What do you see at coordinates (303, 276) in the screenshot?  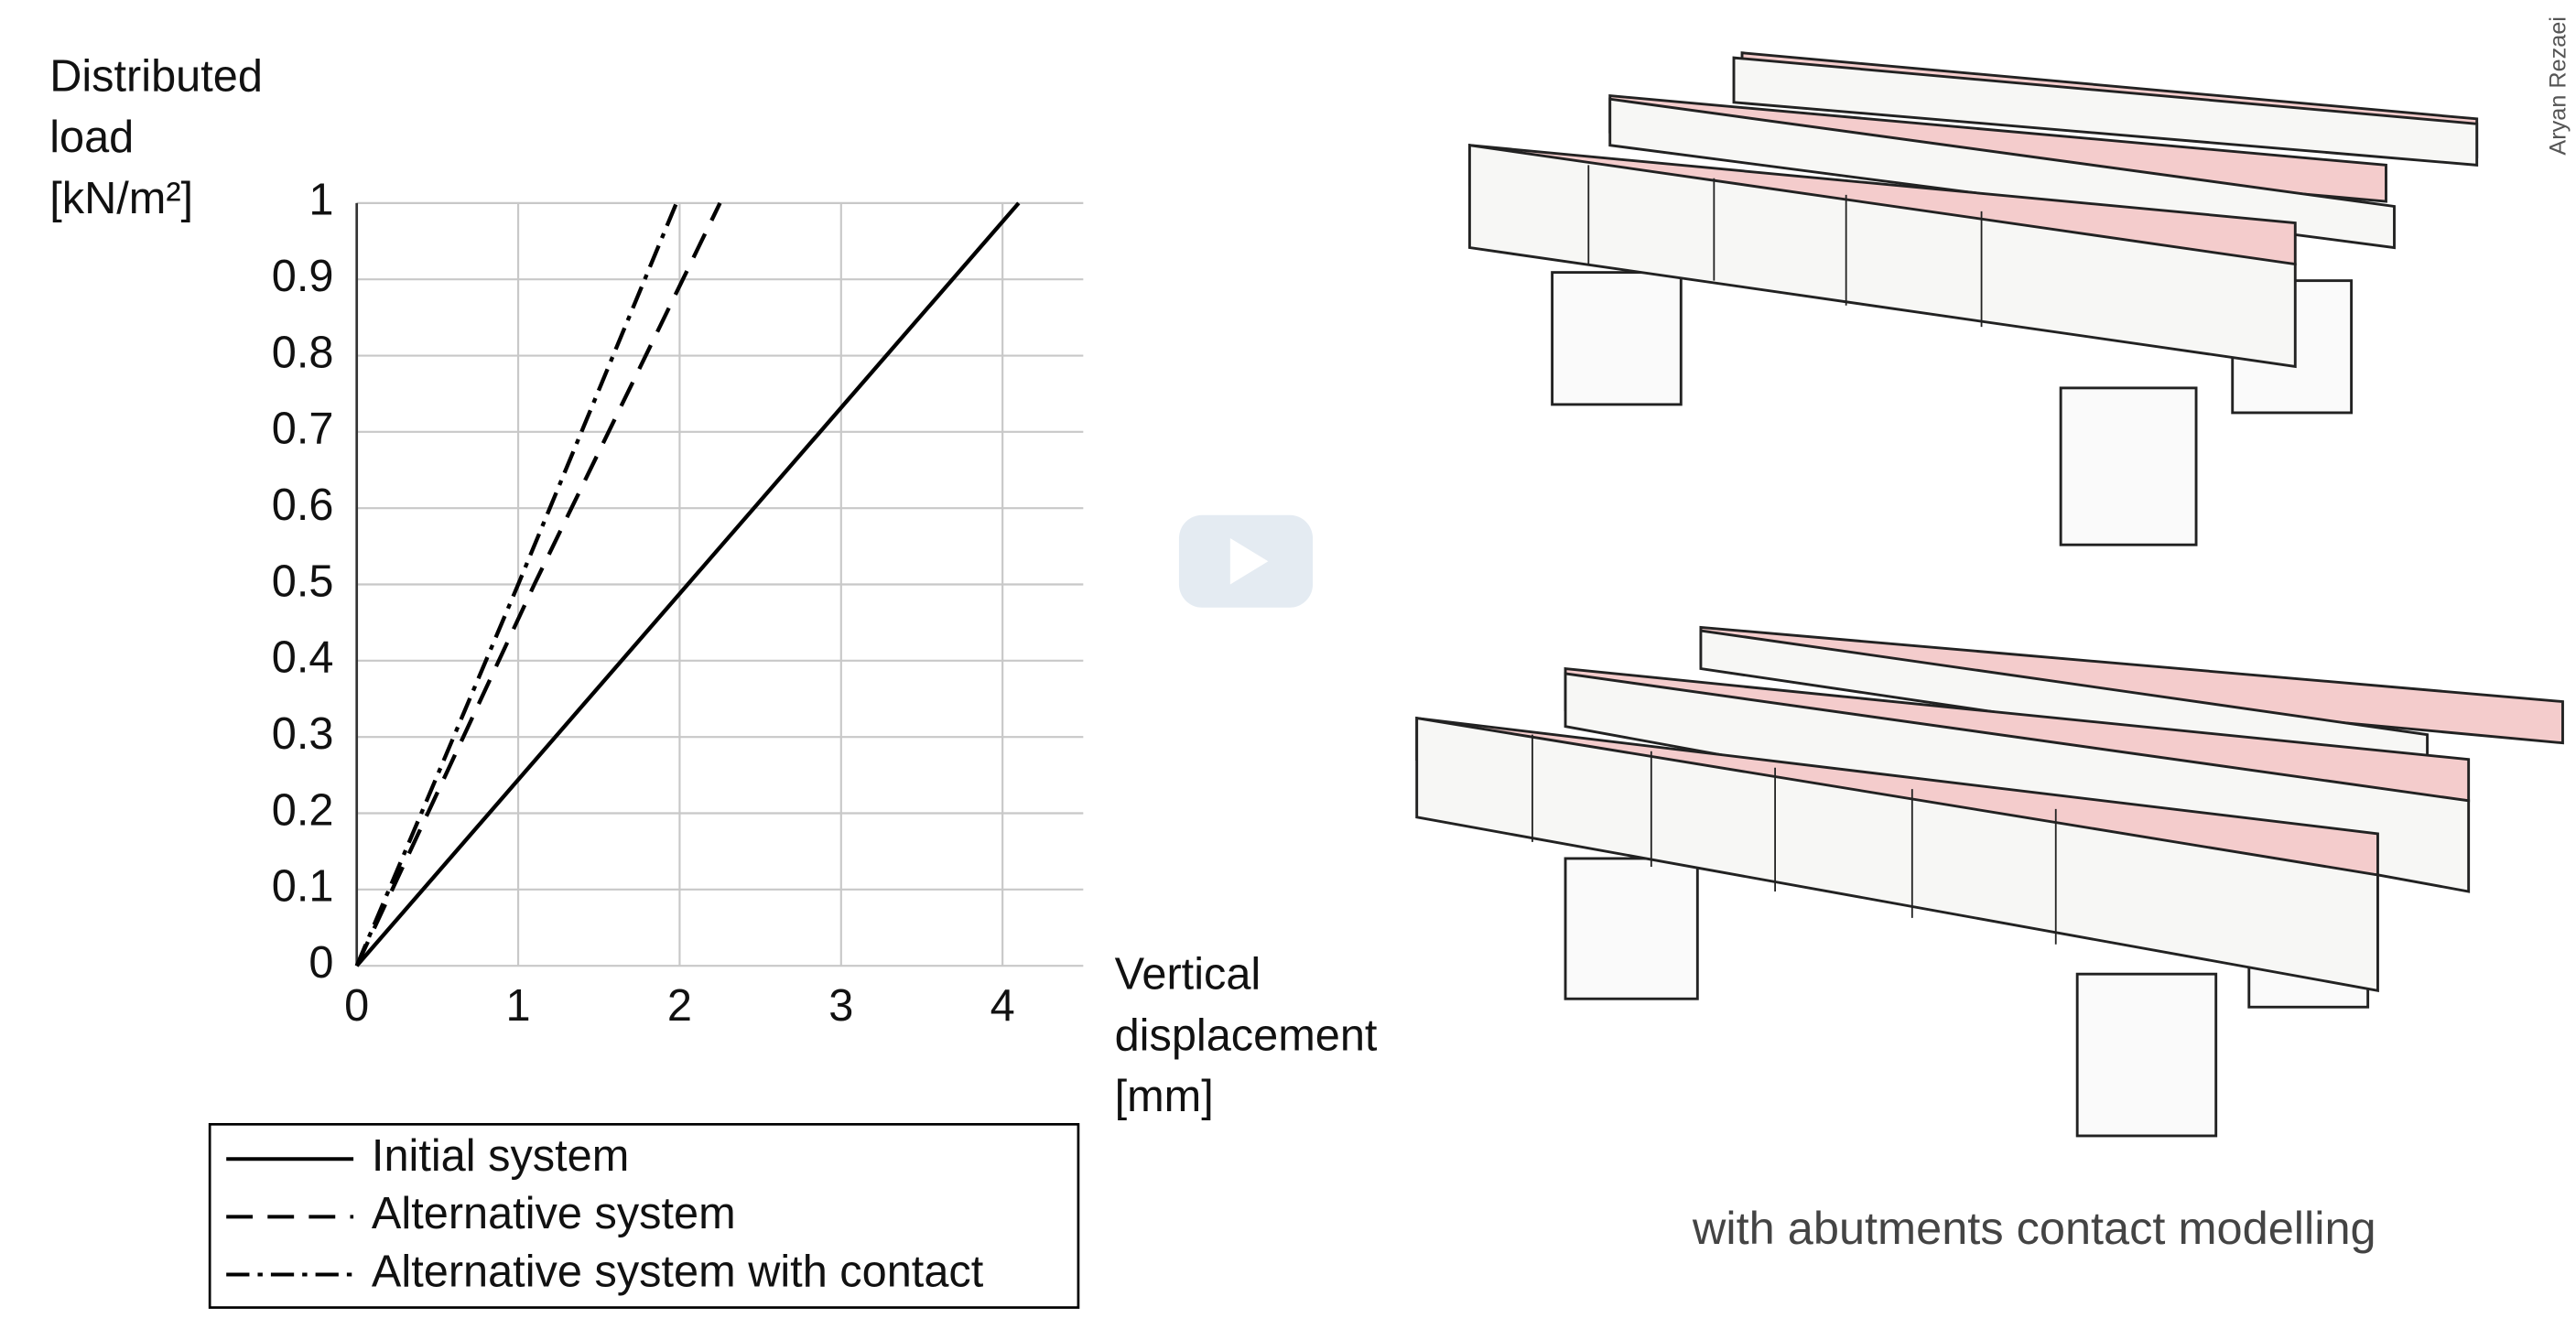 I see `y-tick-label: 0.9` at bounding box center [303, 276].